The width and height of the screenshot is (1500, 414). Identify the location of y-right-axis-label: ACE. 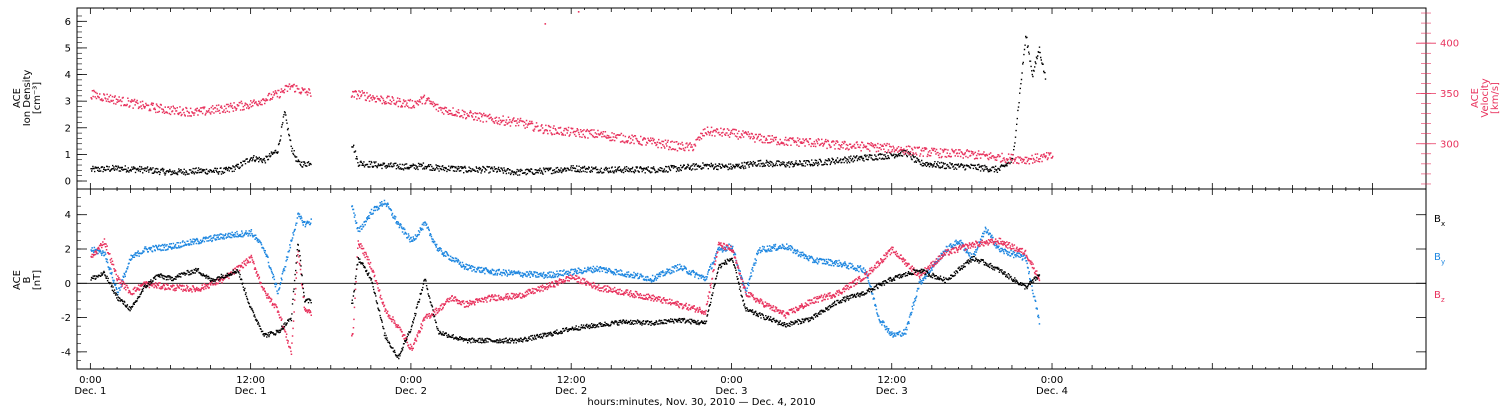
(1475, 98).